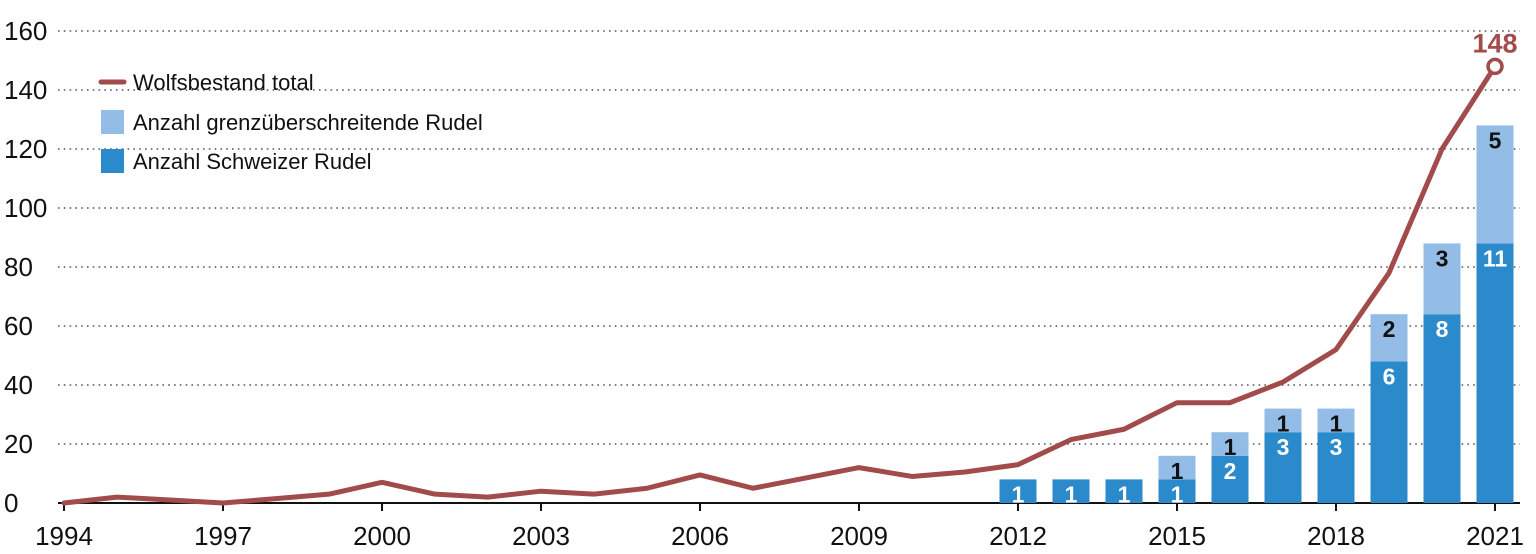 This screenshot has height=554, width=1536. Describe the element at coordinates (1177, 536) in the screenshot. I see `x-tick-label: 2015` at that location.